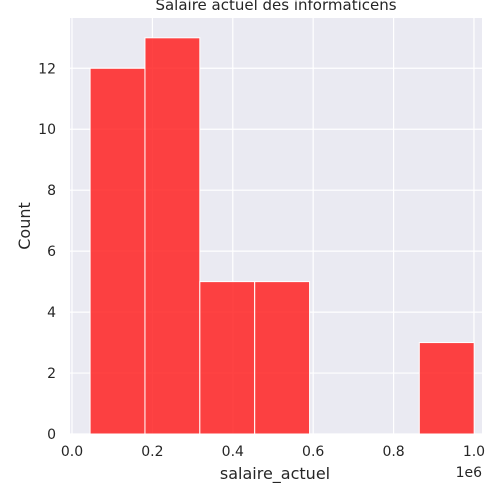 The height and width of the screenshot is (500, 500). I want to click on x-tick-label-5: 1.0, so click(474, 452).